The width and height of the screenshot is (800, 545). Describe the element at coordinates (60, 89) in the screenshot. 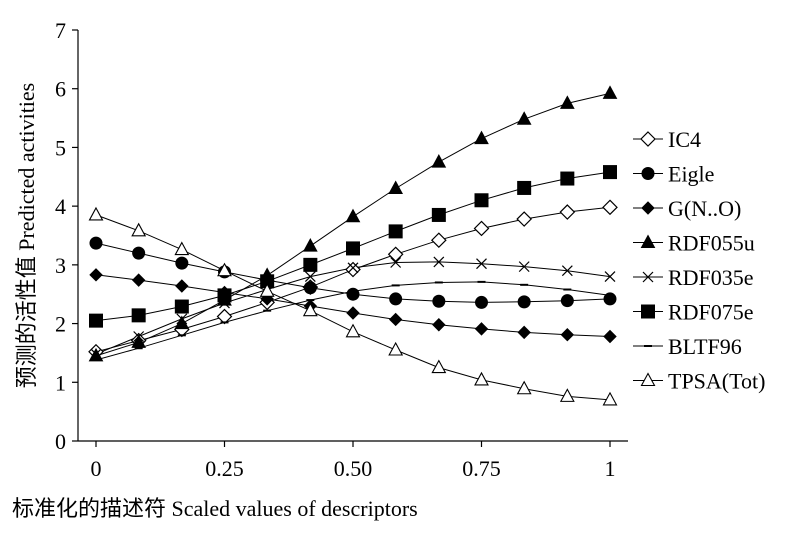

I see `y-tick-label: 6` at that location.